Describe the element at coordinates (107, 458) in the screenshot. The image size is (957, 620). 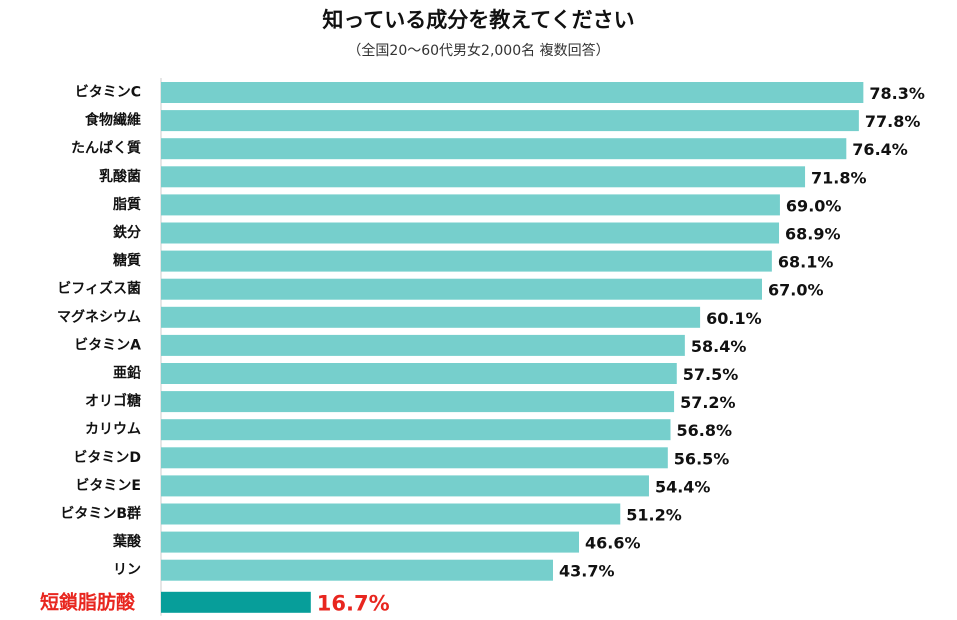
I see `category-label: ビタミンD` at that location.